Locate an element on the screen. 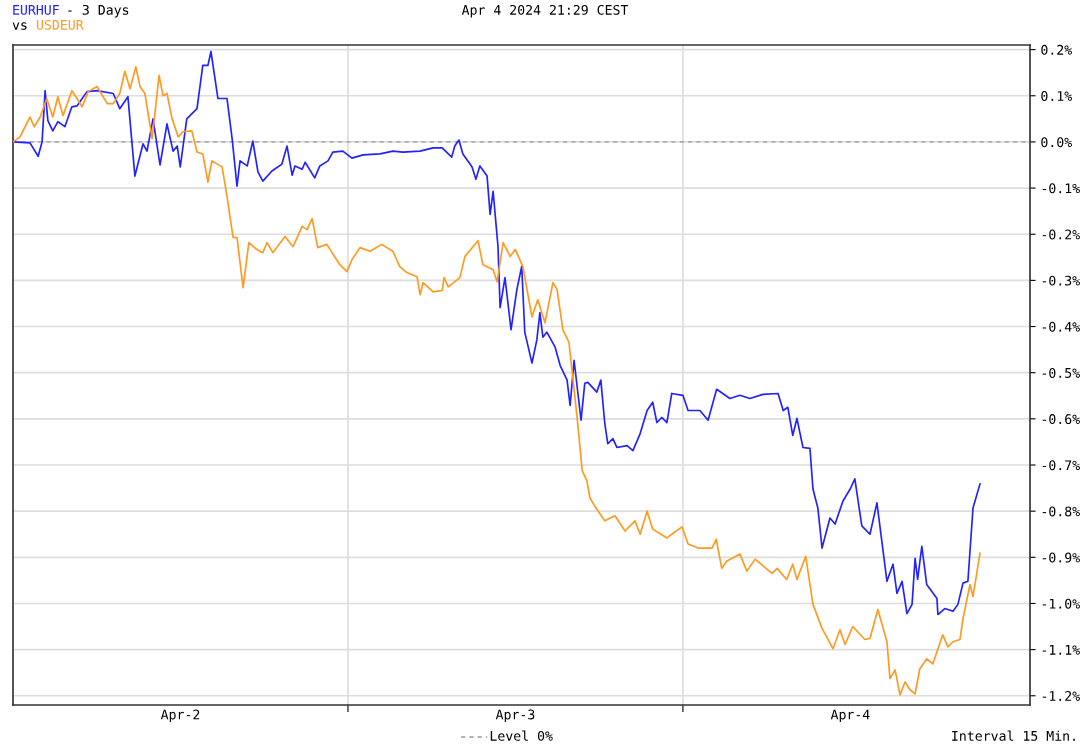  text: USDEUR is located at coordinates (60, 24).